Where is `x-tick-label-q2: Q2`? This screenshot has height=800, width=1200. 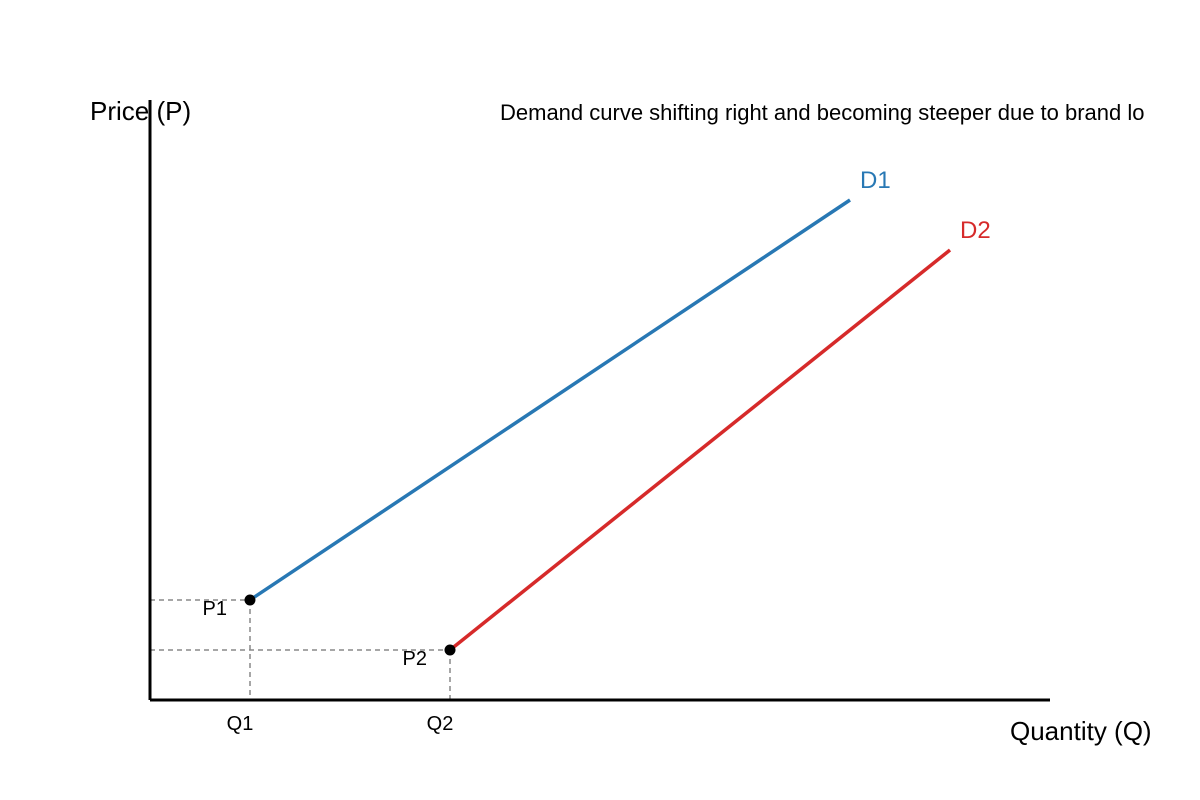
x-tick-label-q2: Q2 is located at coordinates (440, 724).